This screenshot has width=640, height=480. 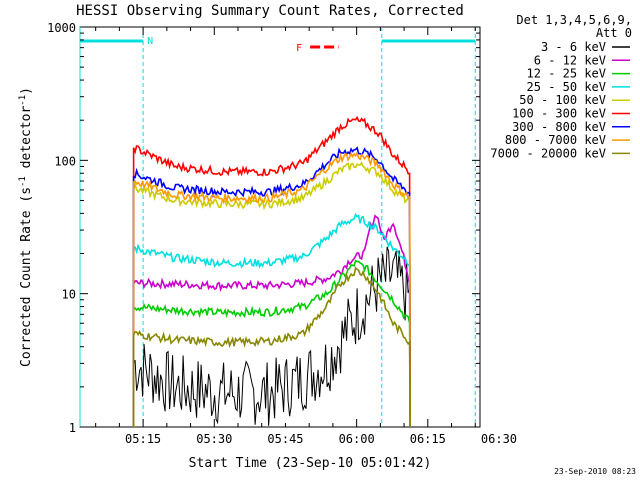 What do you see at coordinates (317, 48) in the screenshot?
I see `flare-marker: F` at bounding box center [317, 48].